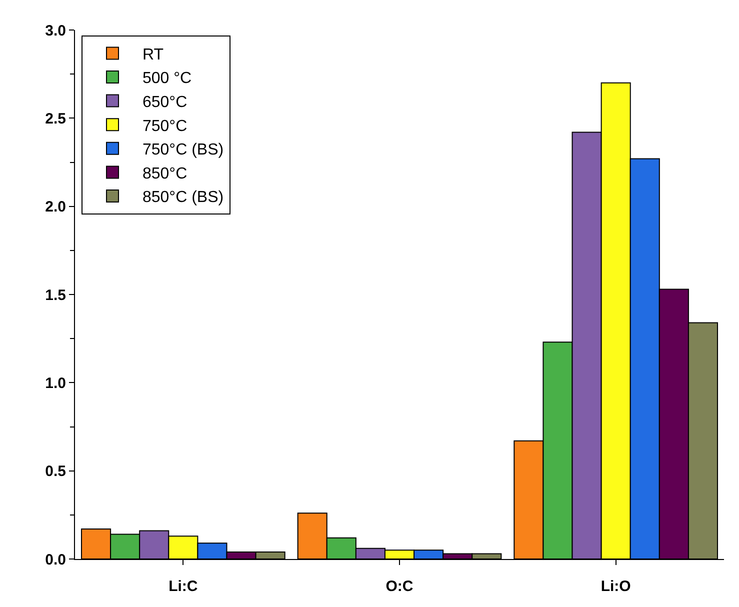 This screenshot has width=739, height=607. What do you see at coordinates (55, 119) in the screenshot?
I see `y-tick-label: 2.5` at bounding box center [55, 119].